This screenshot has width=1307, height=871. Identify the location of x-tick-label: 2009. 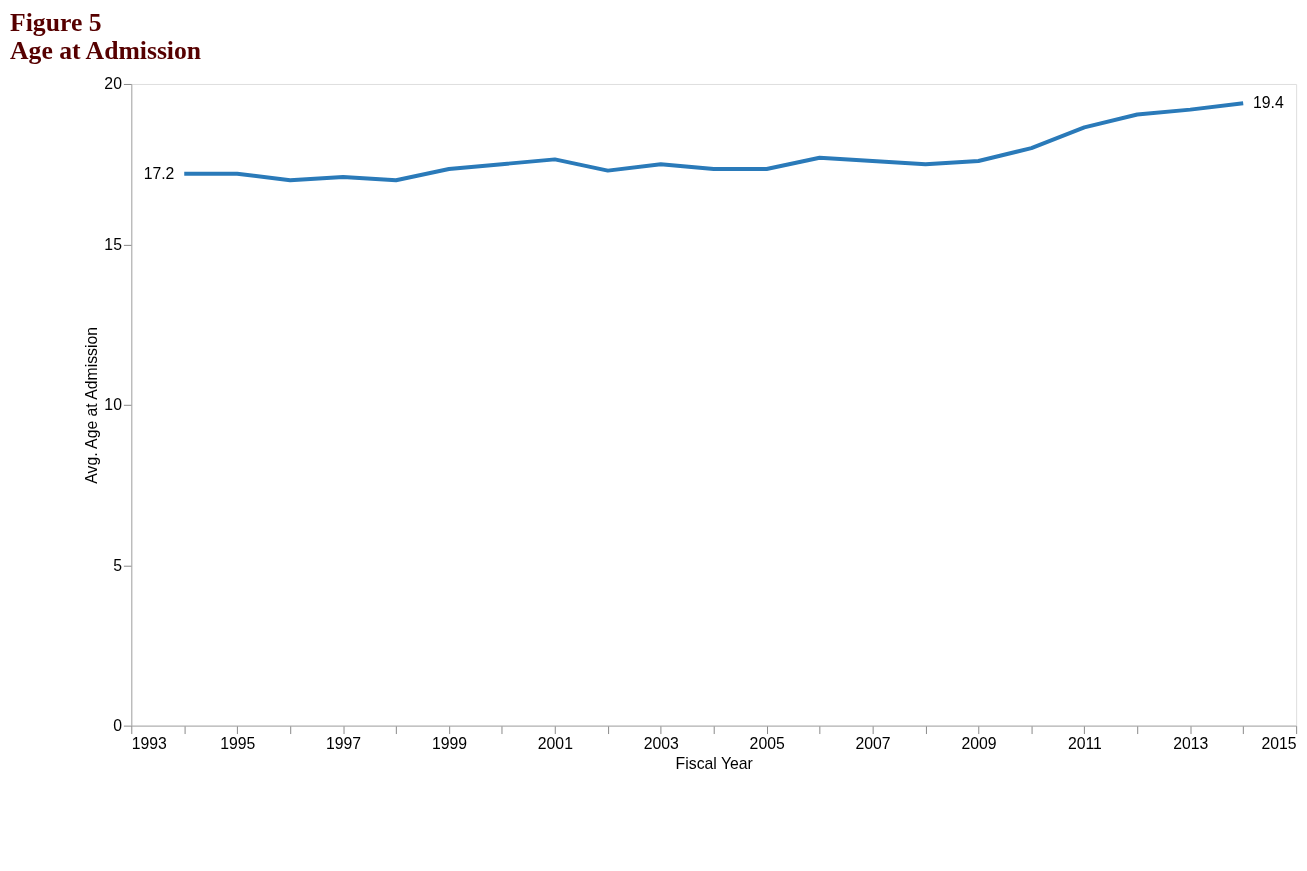
(979, 743).